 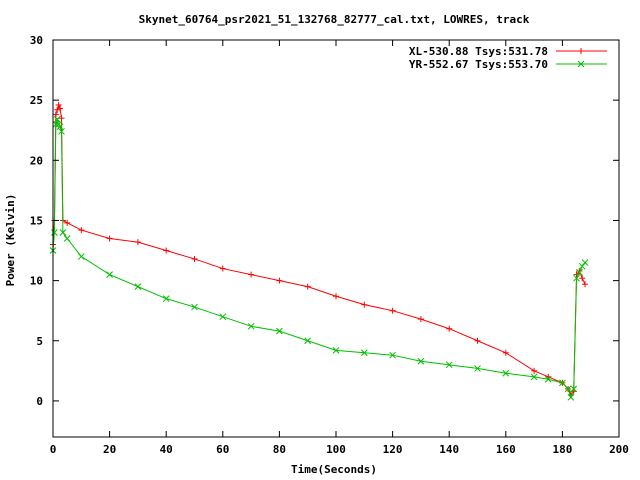 I want to click on x-tick-label: 140, so click(x=449, y=449).